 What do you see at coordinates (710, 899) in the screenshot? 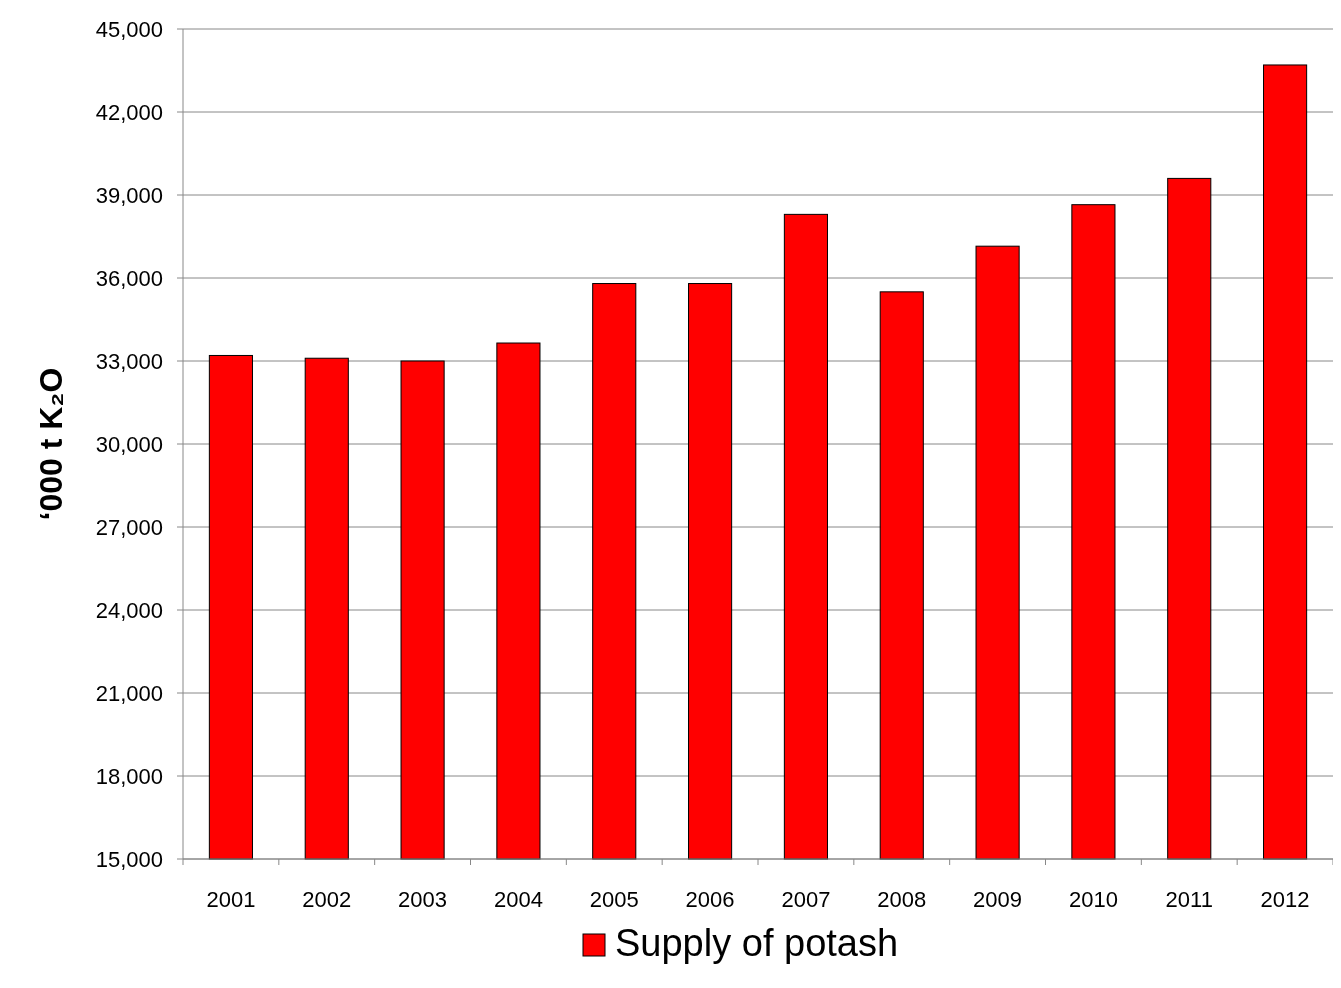
I see `x-tick-label: 2006` at bounding box center [710, 899].